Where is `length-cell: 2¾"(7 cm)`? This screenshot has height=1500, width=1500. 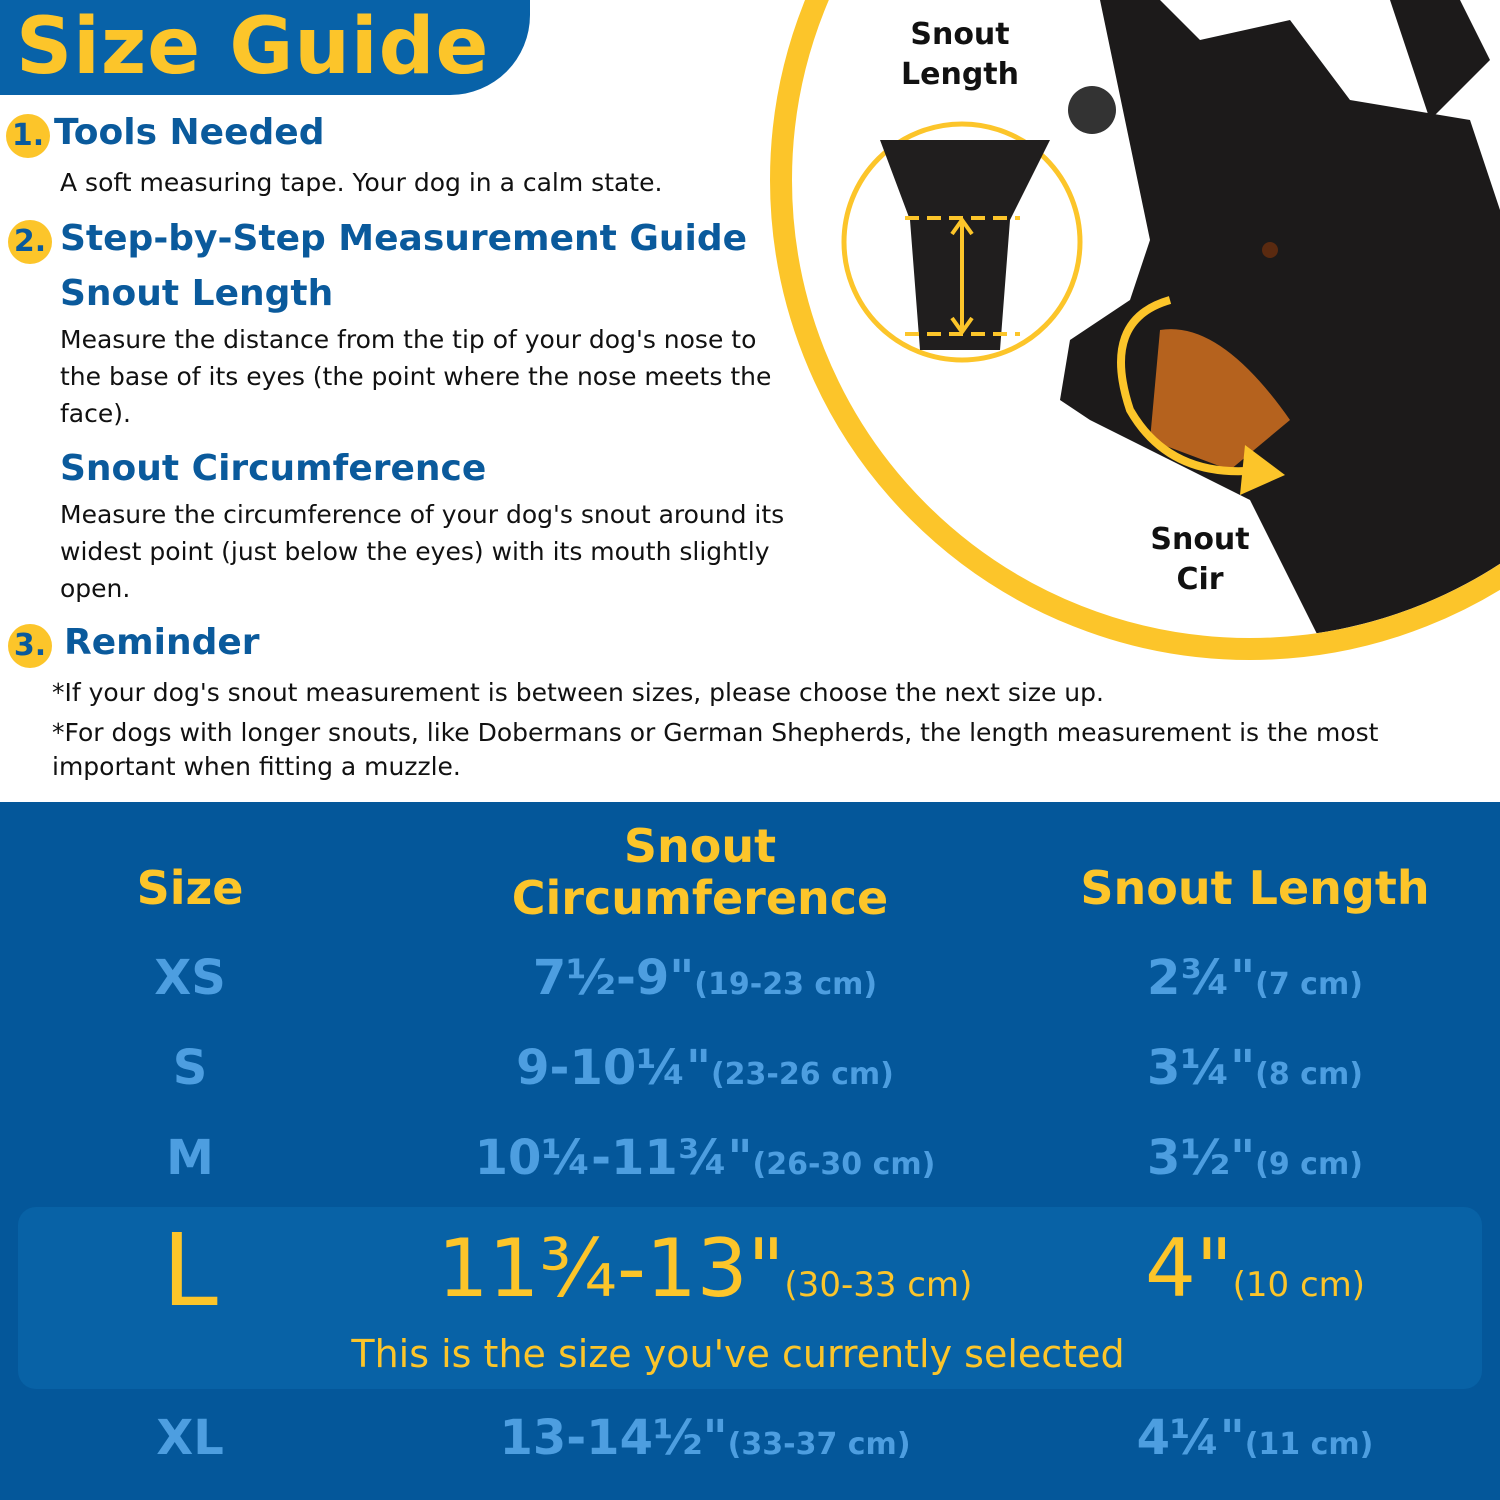 length-cell: 2¾"(7 cm) is located at coordinates (1255, 978).